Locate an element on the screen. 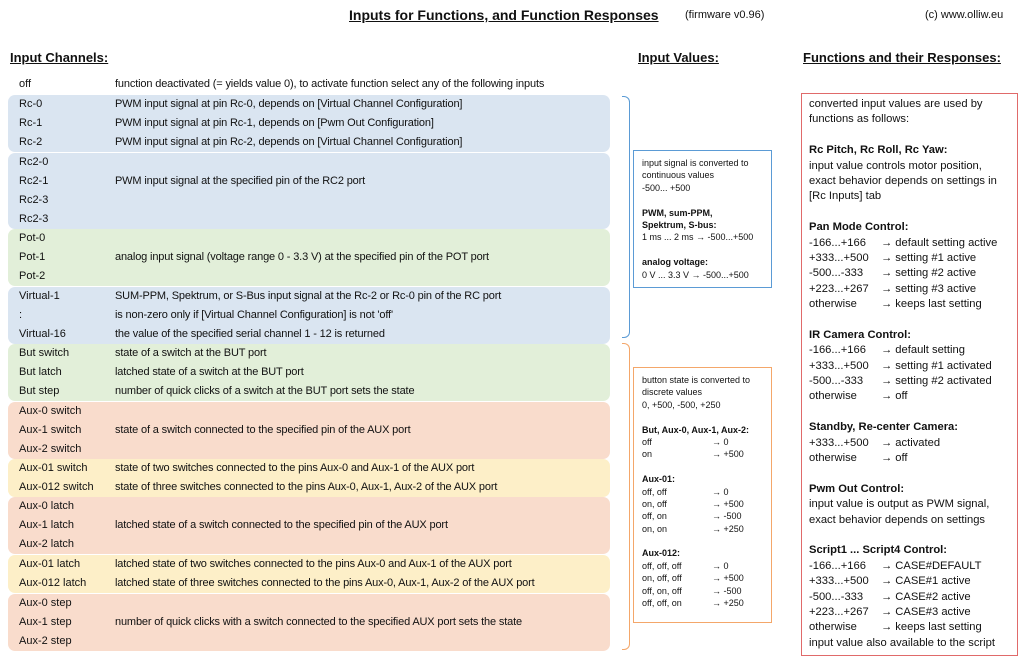 This screenshot has height=662, width=1024. line-text: button state is converted to is located at coordinates (696, 380).